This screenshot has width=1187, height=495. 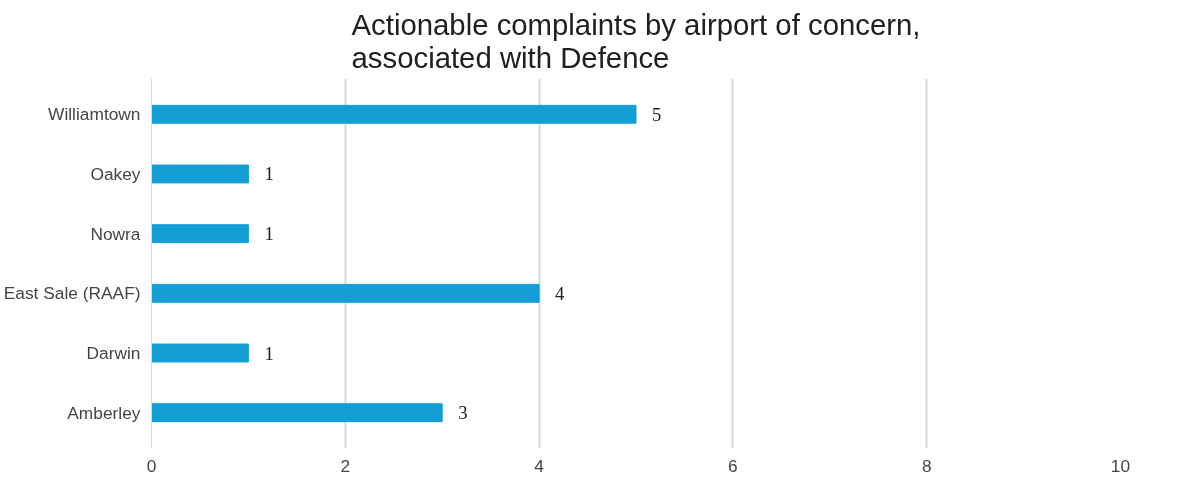 I want to click on data-label: 5, so click(x=657, y=114).